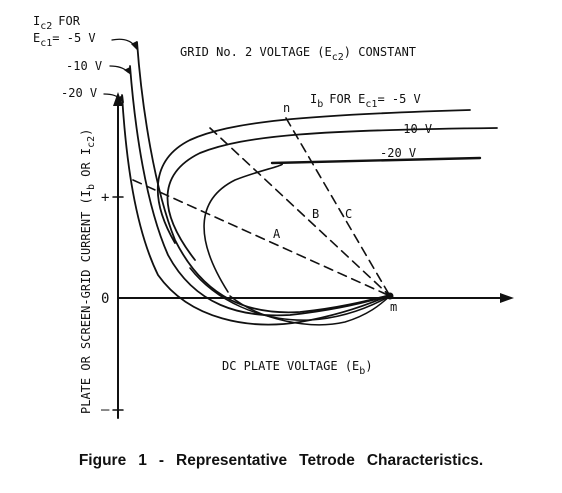 The height and width of the screenshot is (493, 562). Describe the element at coordinates (88, 271) in the screenshot. I see `y-axis-label: PLATE OR SCREEN-GRID CURRENT (Ib OR Ic2)` at that location.